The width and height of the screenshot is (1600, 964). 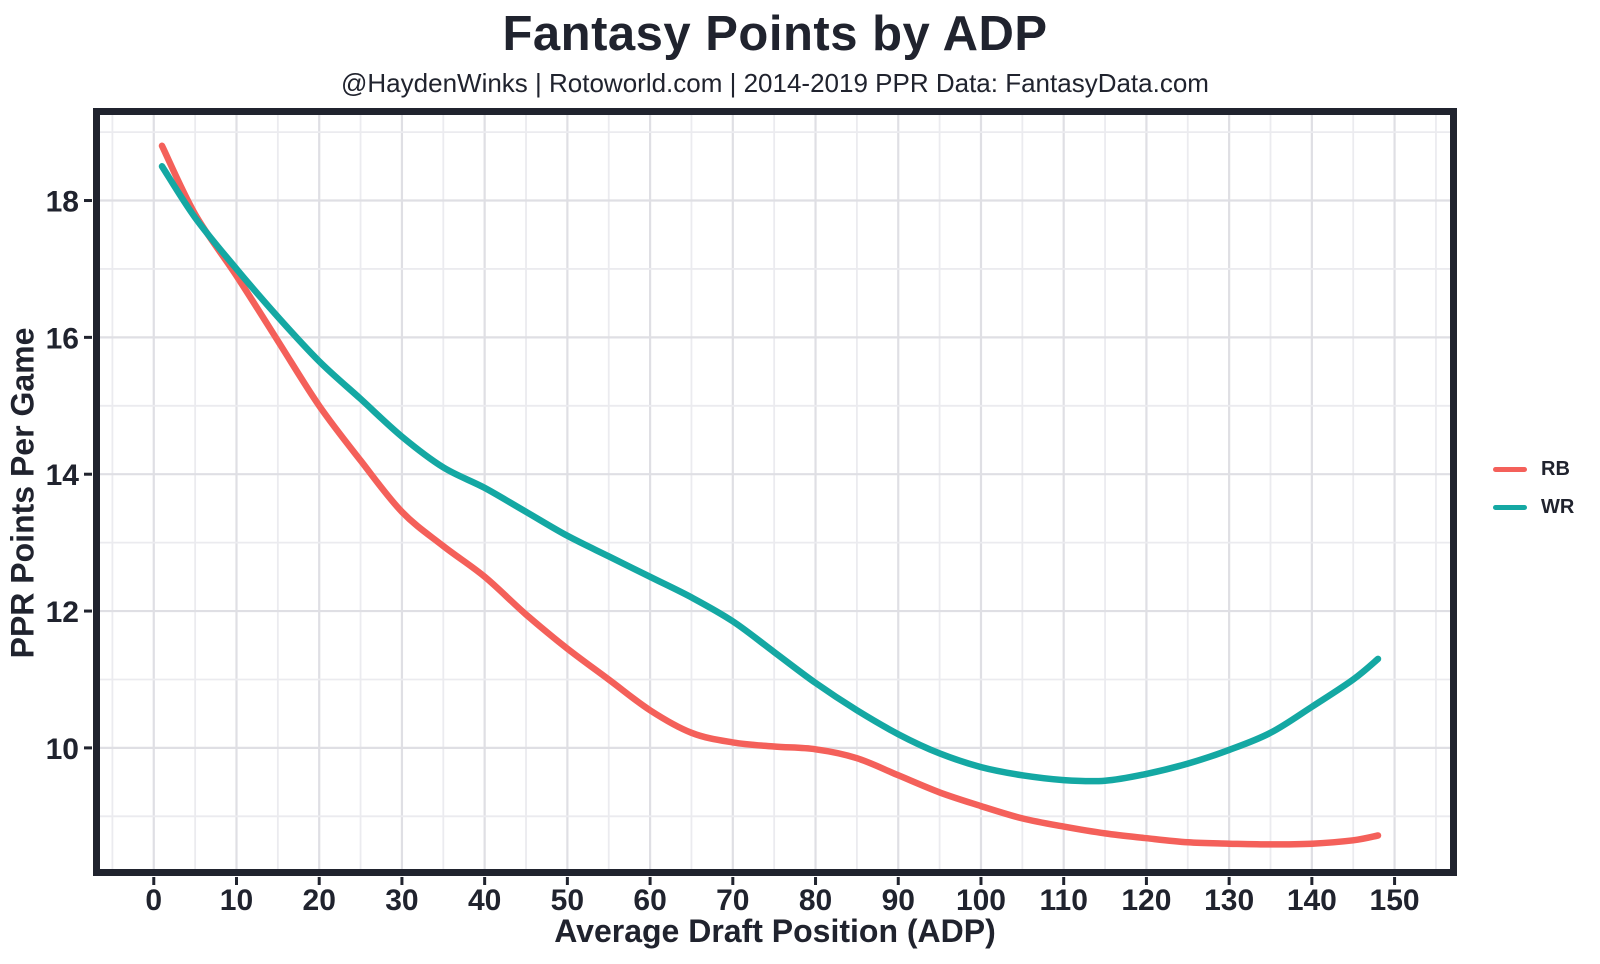 I want to click on y-tick-label: 16, so click(x=62, y=338).